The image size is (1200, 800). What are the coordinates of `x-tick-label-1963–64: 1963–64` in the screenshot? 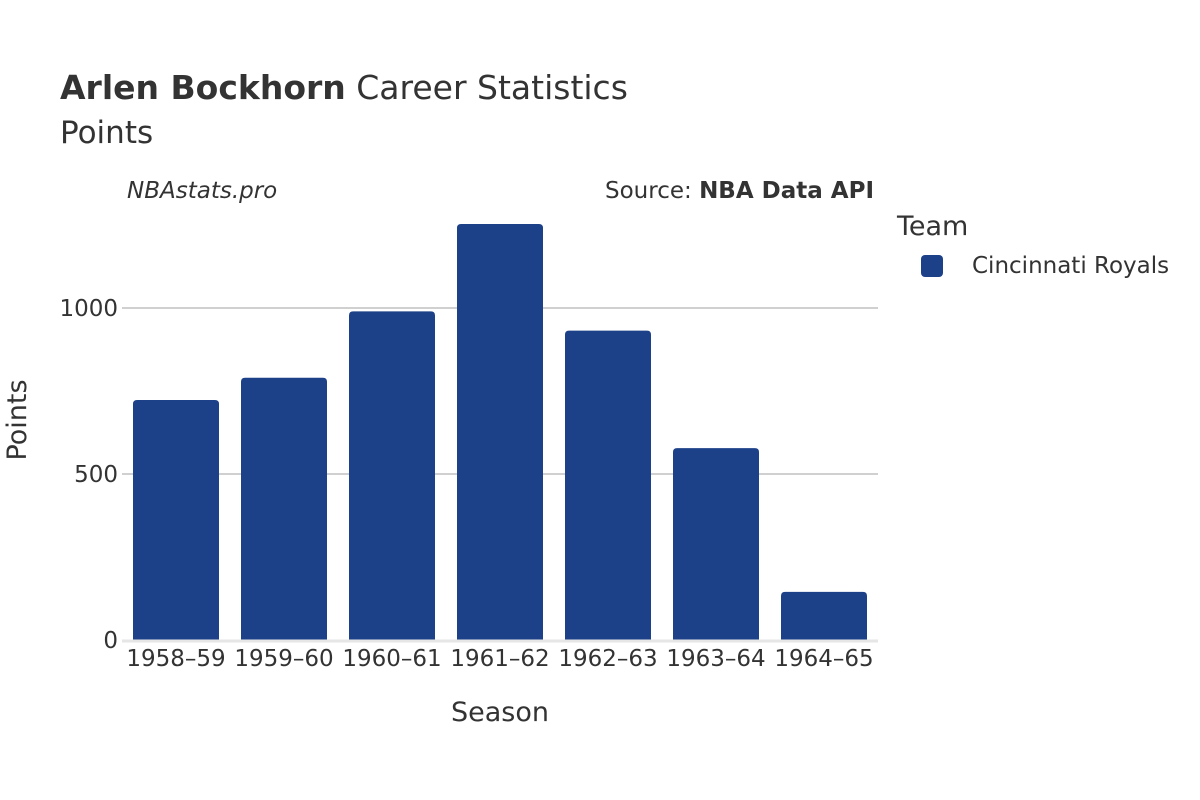 It's located at (715, 659).